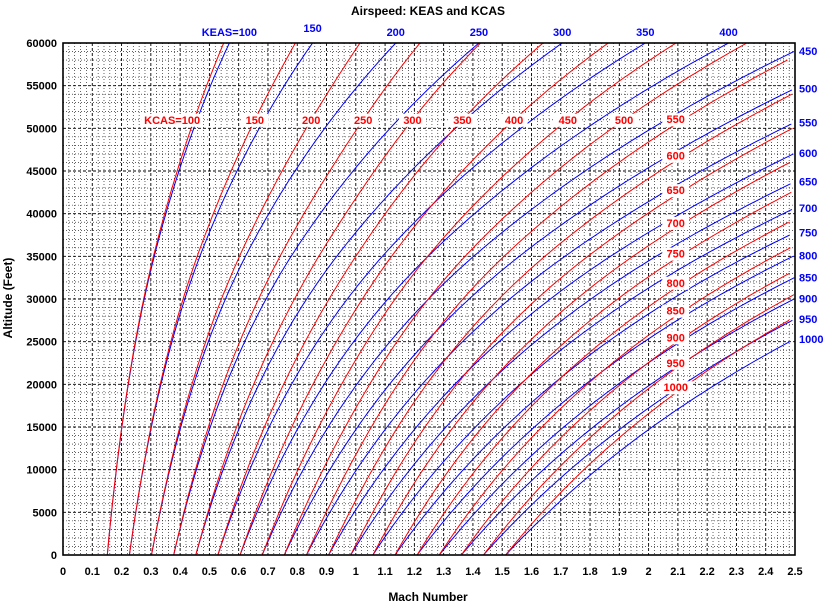 The width and height of the screenshot is (834, 606). Describe the element at coordinates (619, 572) in the screenshot. I see `x-tick-label: 1.9` at that location.